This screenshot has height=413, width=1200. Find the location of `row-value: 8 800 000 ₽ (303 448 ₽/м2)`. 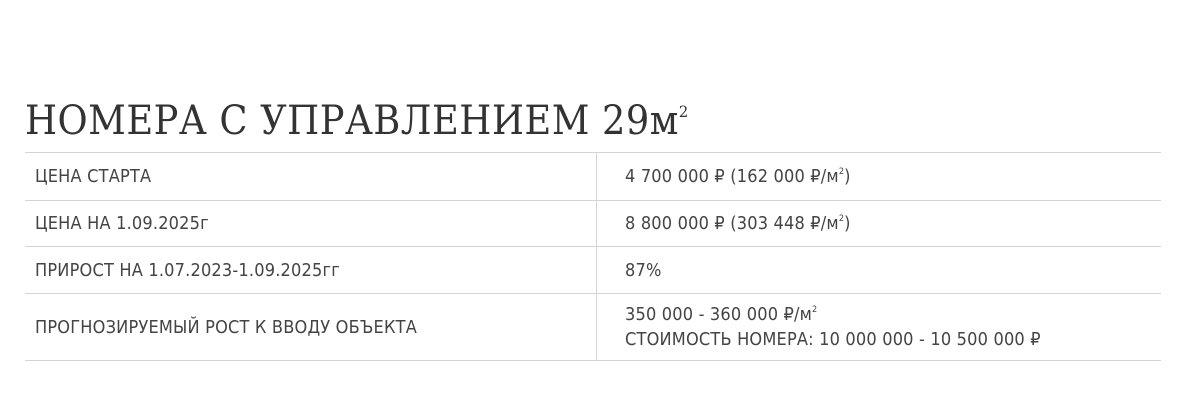

row-value: 8 800 000 ₽ (303 448 ₽/м2) is located at coordinates (866, 223).